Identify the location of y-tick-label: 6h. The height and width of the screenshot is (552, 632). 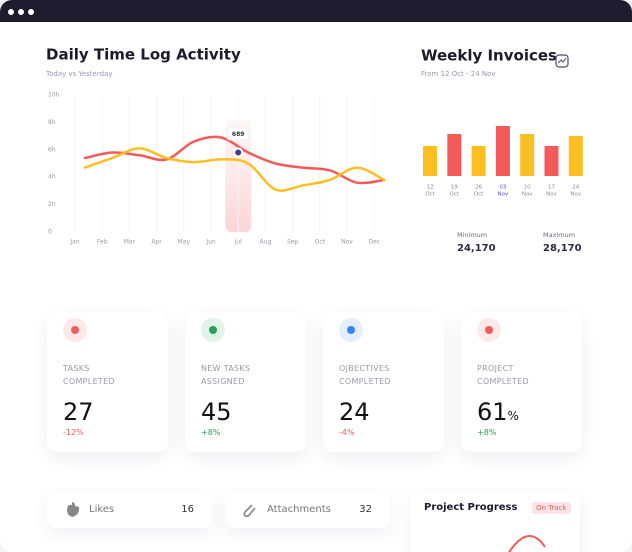
(52, 149).